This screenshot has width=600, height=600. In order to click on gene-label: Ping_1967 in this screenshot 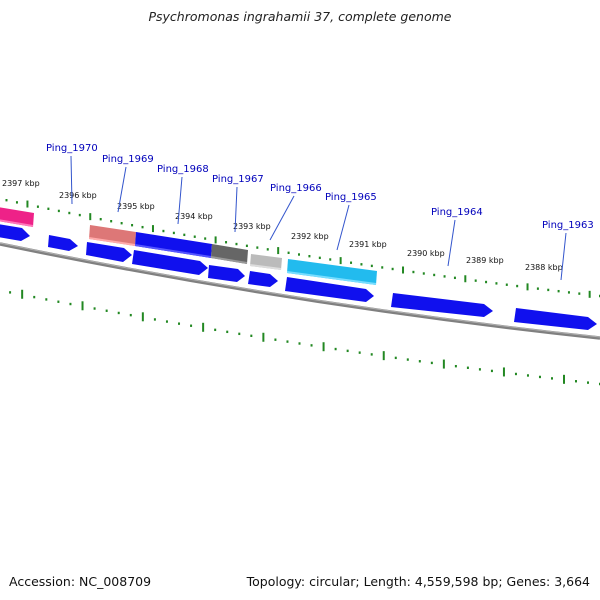, I will do `click(238, 179)`.